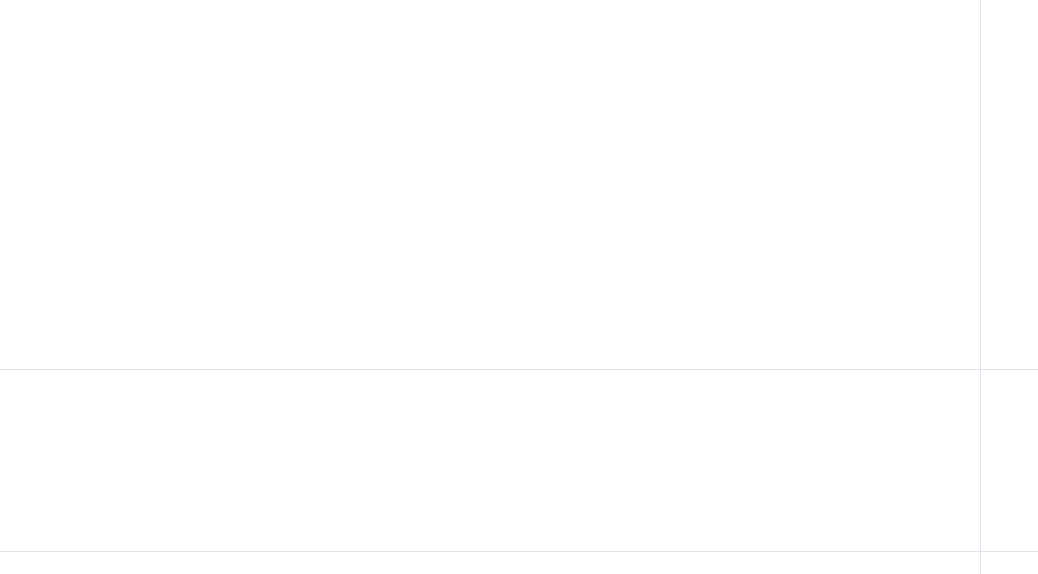 The image size is (1038, 574). I want to click on price-axis, so click(1009, 275).